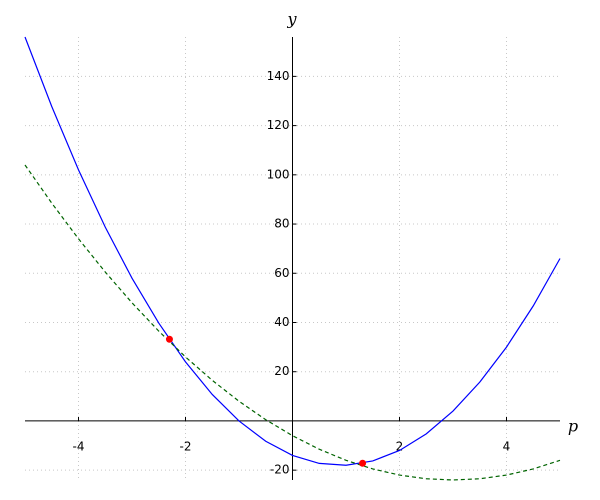  What do you see at coordinates (507, 446) in the screenshot?
I see `x-tick-label: 4` at bounding box center [507, 446].